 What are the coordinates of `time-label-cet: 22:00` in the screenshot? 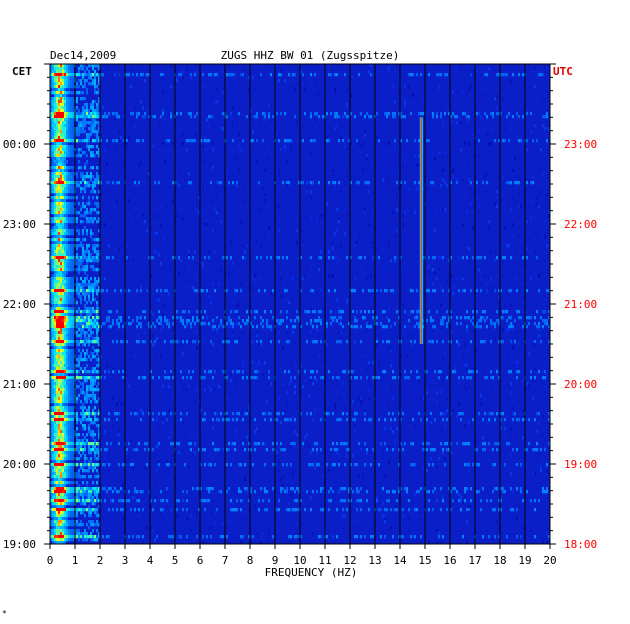 It's located at (19, 304).